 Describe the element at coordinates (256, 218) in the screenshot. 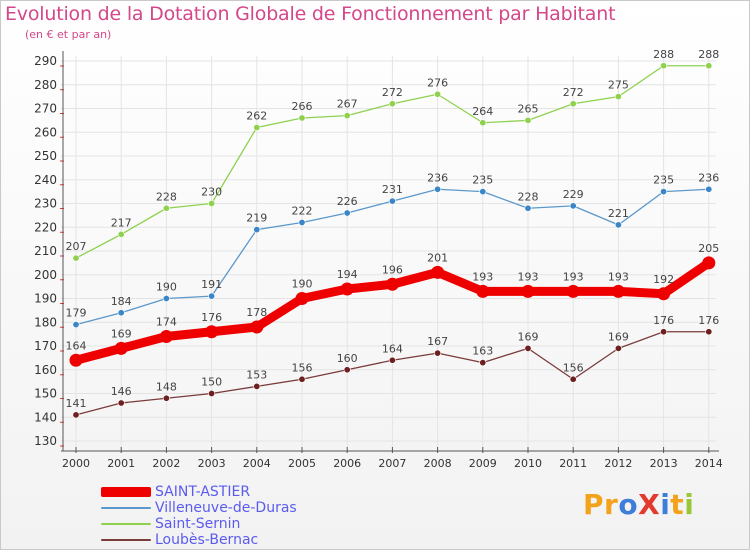

I see `data-label-villeneuve-de-duras: 219` at that location.